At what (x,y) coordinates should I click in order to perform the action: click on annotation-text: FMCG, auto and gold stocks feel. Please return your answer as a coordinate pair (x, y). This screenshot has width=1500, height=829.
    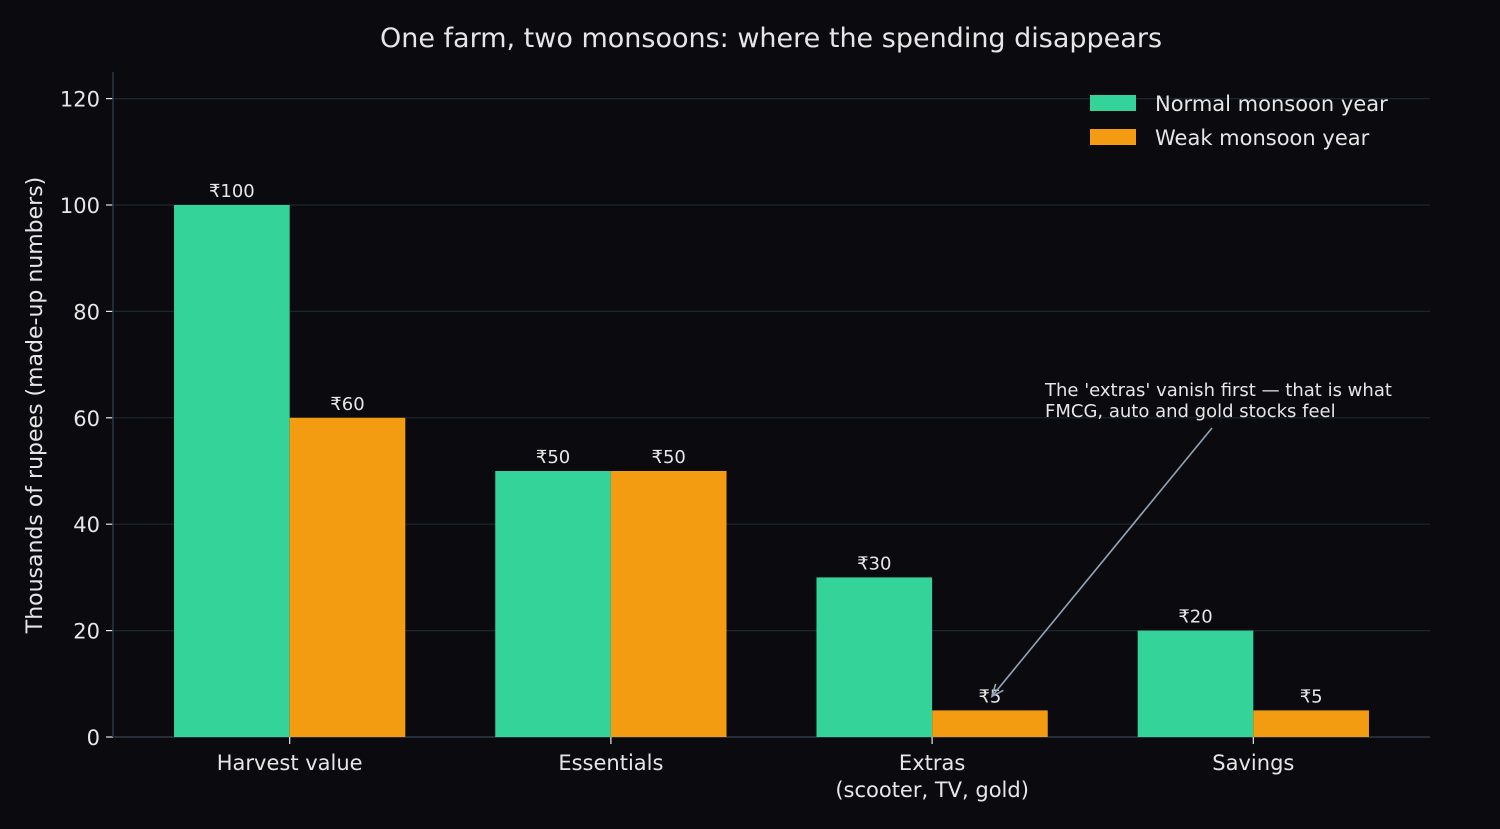
    Looking at the image, I should click on (1190, 411).